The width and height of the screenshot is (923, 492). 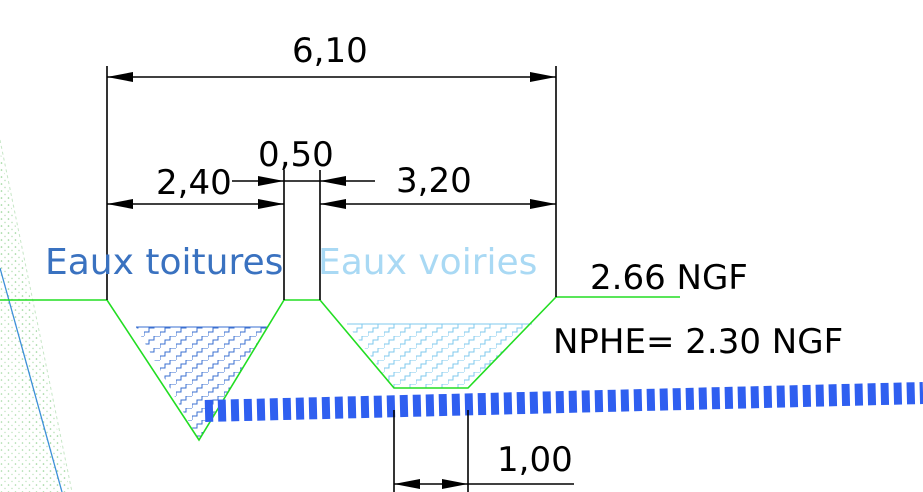 What do you see at coordinates (201, 383) in the screenshot?
I see `left-basin-water` at bounding box center [201, 383].